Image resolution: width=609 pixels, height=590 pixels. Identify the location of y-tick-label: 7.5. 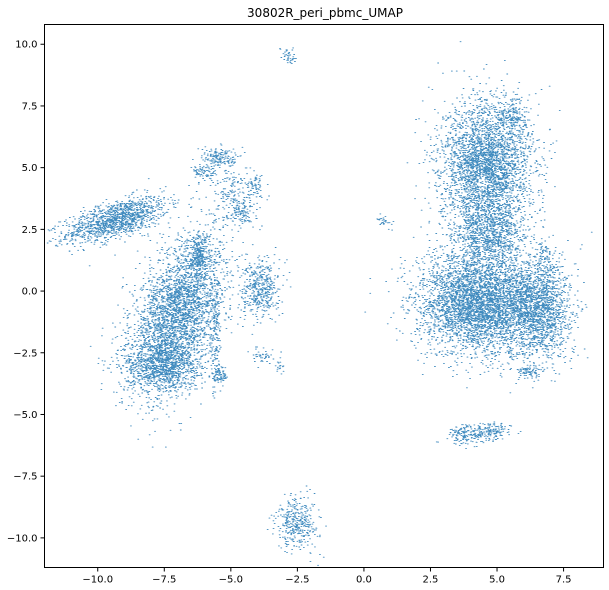
(30, 106).